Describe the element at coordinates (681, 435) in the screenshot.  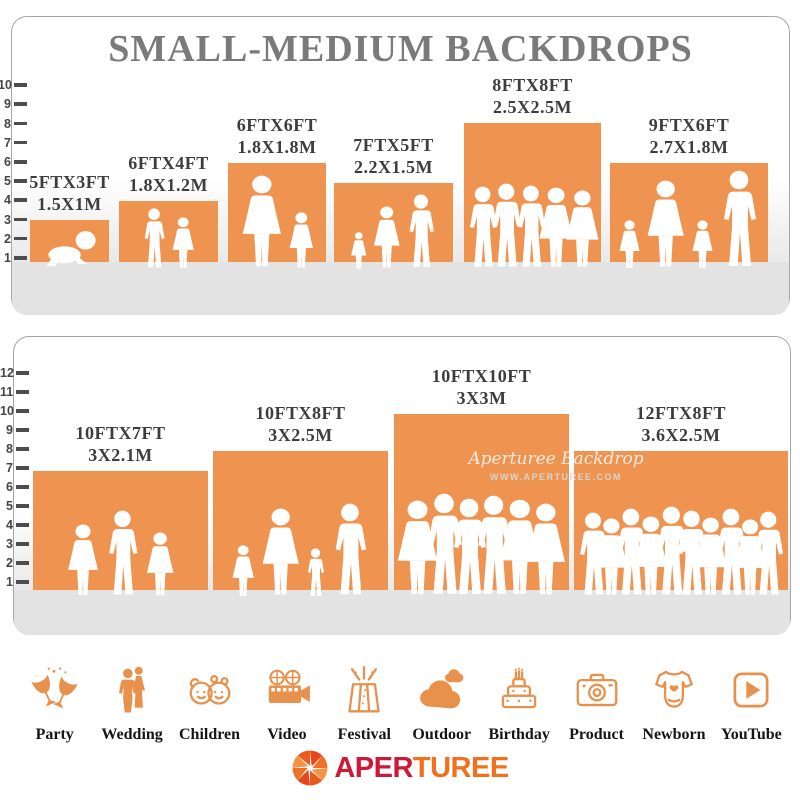
I see `backdrop-size-m: 3.6X2.5M` at that location.